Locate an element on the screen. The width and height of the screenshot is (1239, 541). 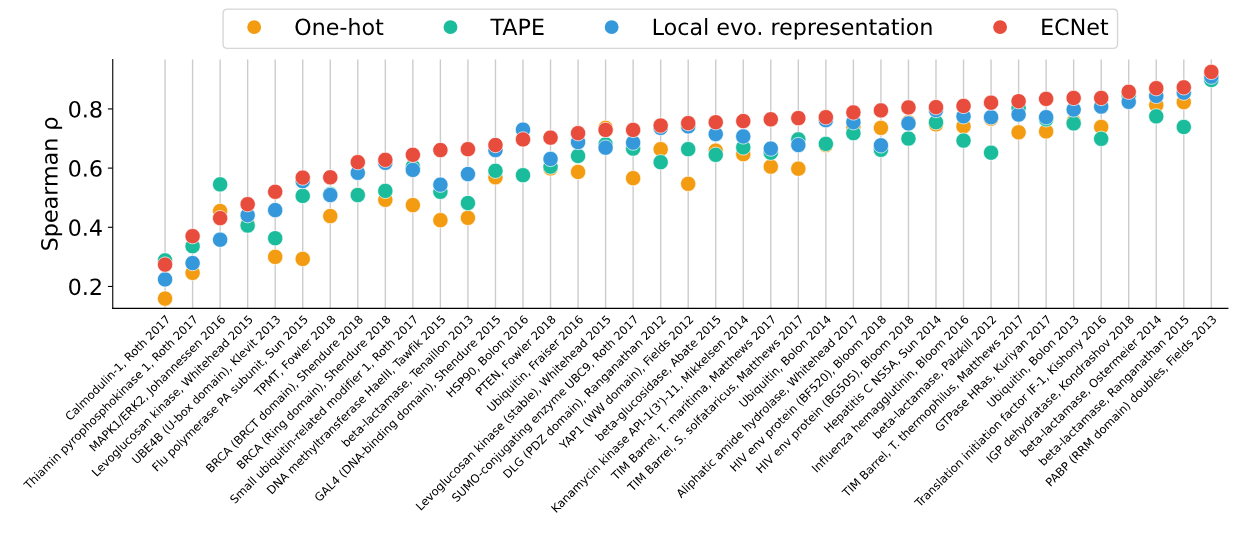
legend-label: ECNet is located at coordinates (1075, 27).